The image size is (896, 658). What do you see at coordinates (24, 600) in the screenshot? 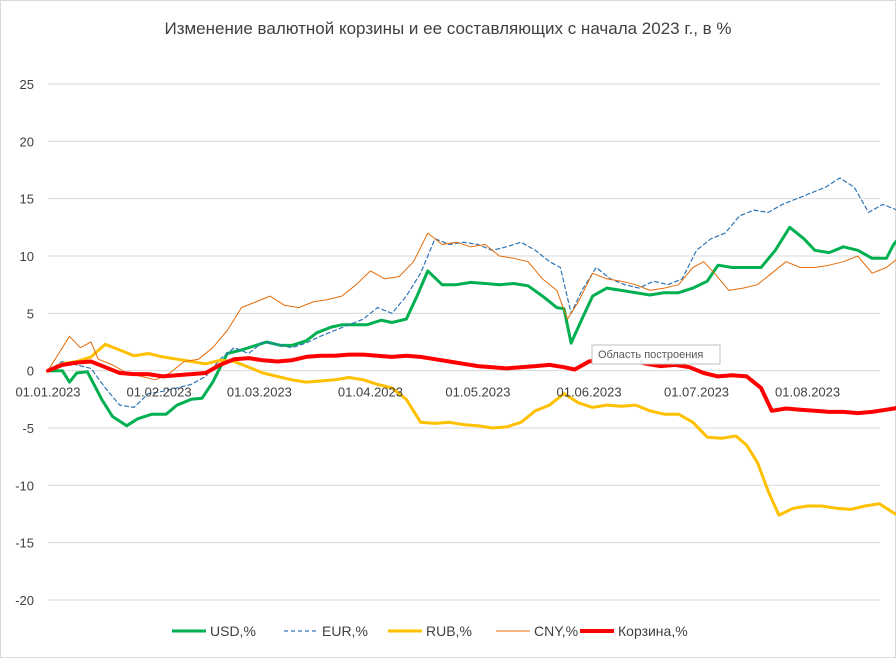
I see `y-tick-label: -20` at bounding box center [24, 600].